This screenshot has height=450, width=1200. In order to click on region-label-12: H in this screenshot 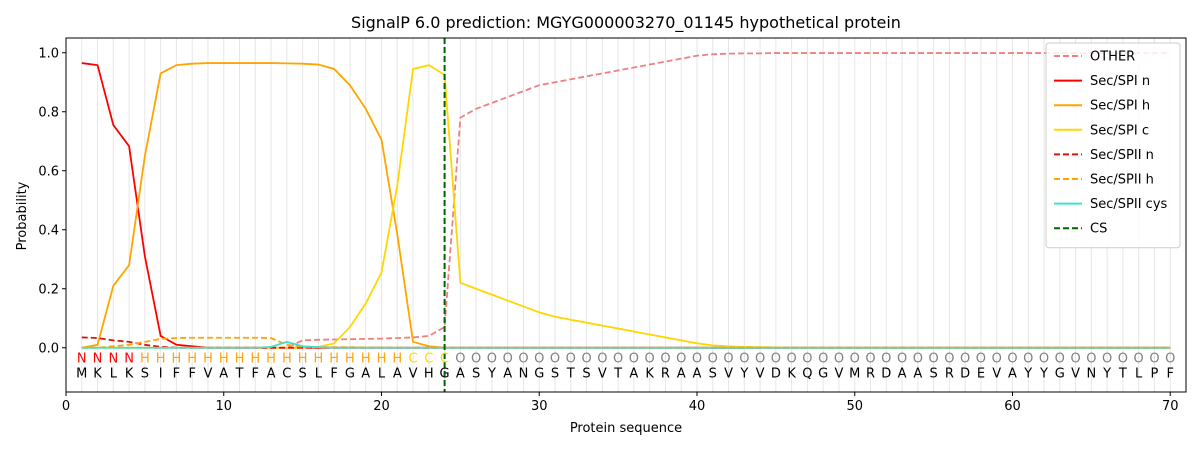, I will do `click(255, 359)`.